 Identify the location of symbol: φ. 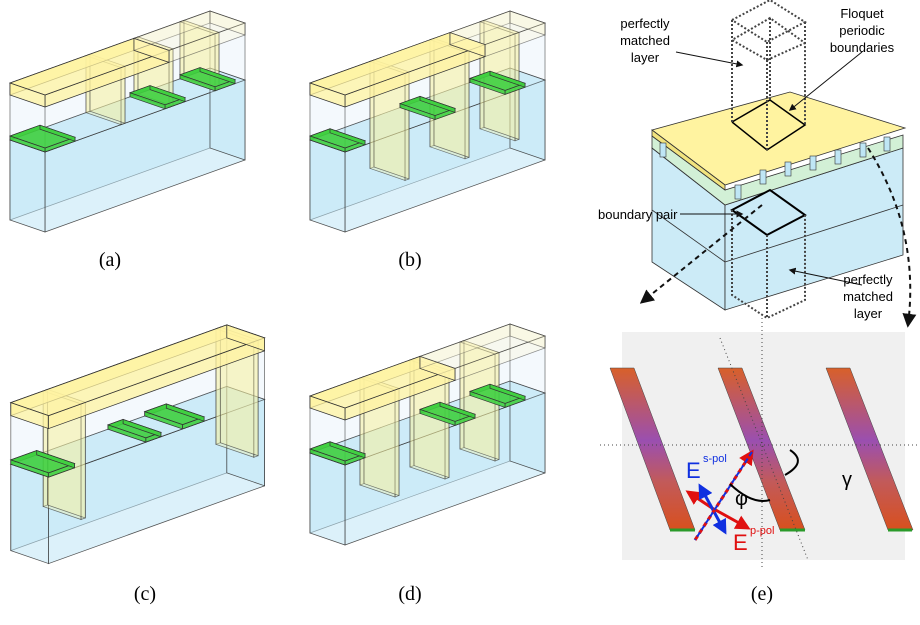
(741, 499).